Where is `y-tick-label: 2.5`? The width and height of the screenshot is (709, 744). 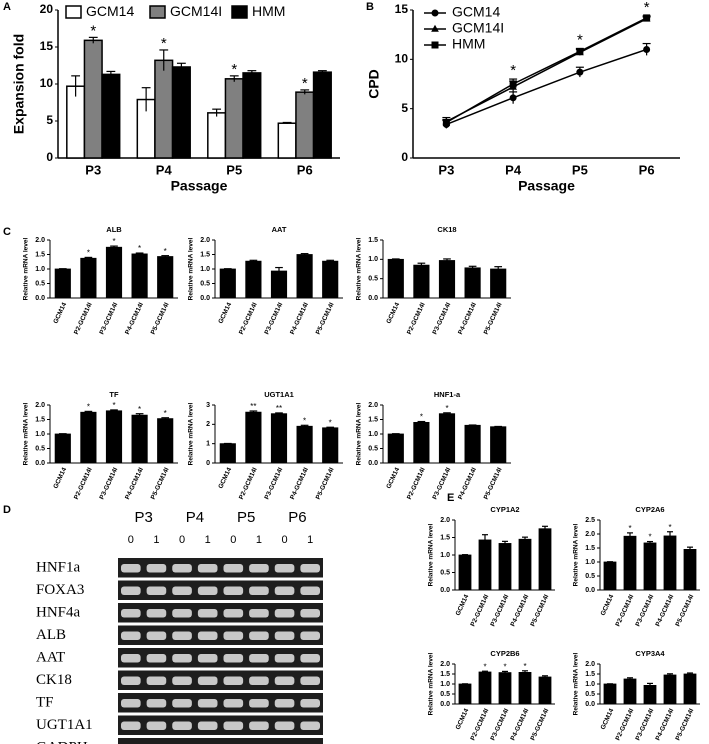 y-tick-label: 2.5 is located at coordinates (590, 520).